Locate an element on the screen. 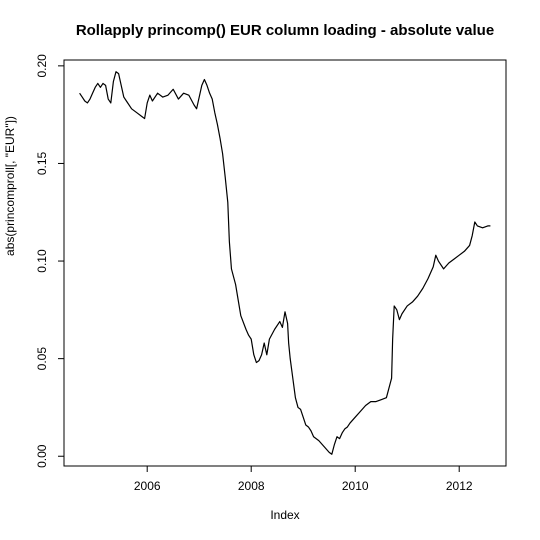  x-tick-label: 2012 is located at coordinates (459, 486).